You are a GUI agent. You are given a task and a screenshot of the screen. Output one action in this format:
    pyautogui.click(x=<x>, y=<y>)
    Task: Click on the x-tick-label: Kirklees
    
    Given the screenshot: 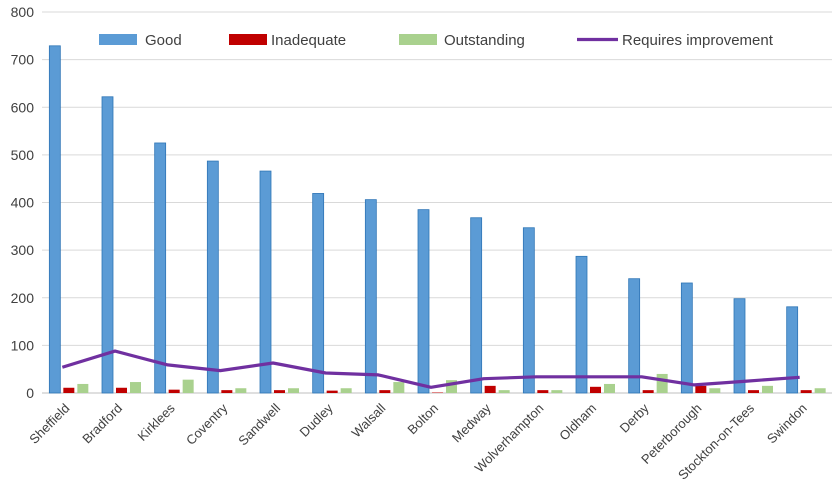 What is the action you would take?
    pyautogui.click(x=156, y=422)
    